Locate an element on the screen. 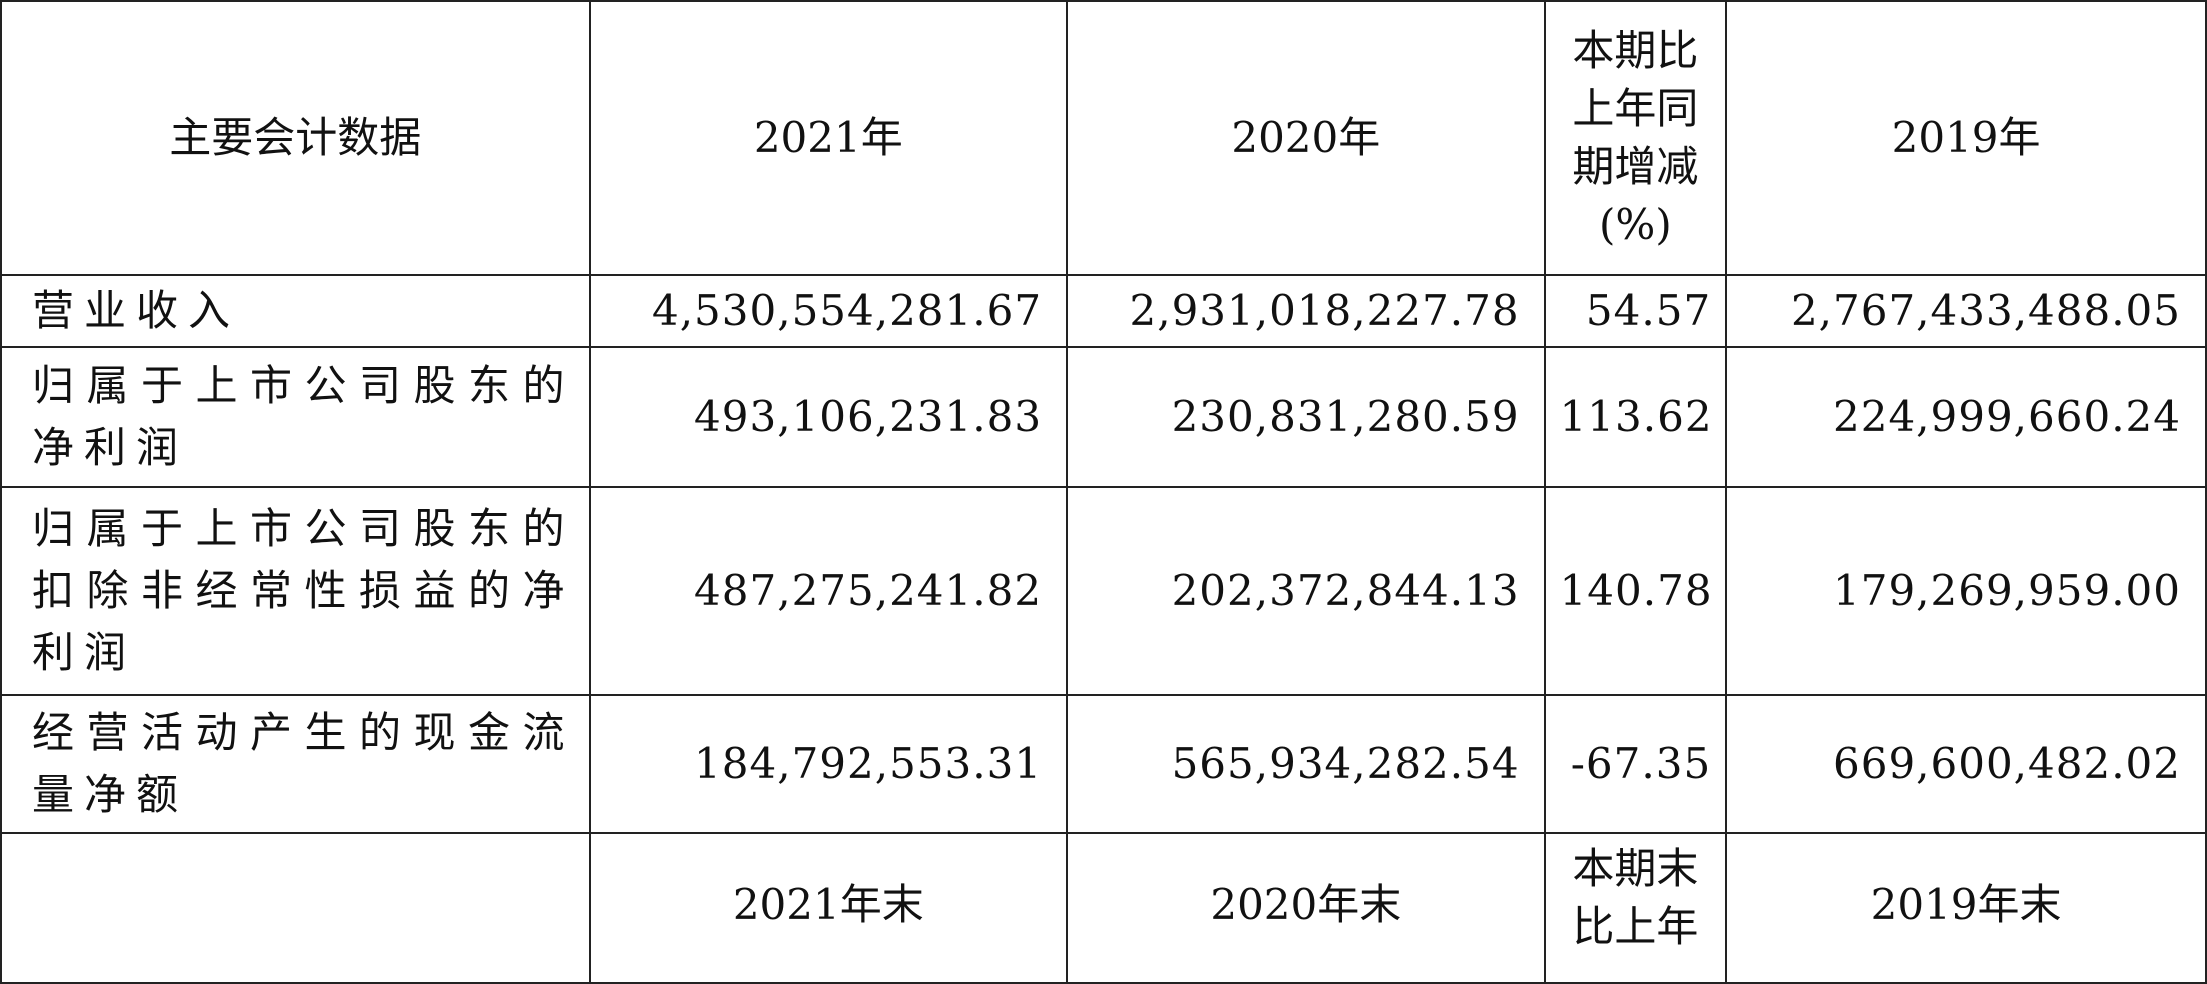  value-2021: 493,106,231.83 is located at coordinates (828, 417).